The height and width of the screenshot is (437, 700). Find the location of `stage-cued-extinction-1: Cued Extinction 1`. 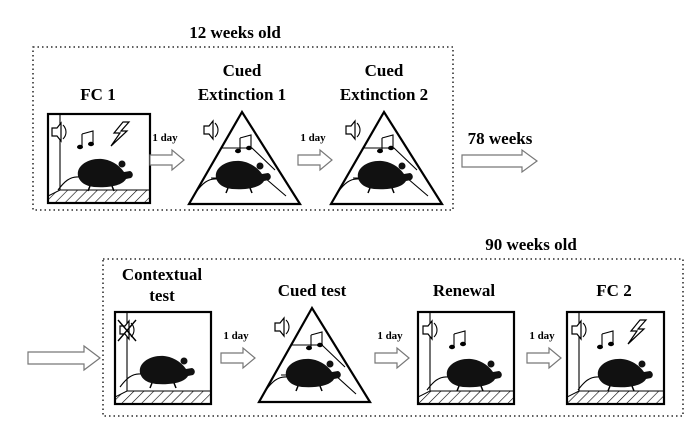

stage-cued-extinction-1: Cued Extinction 1 is located at coordinates (244, 133).